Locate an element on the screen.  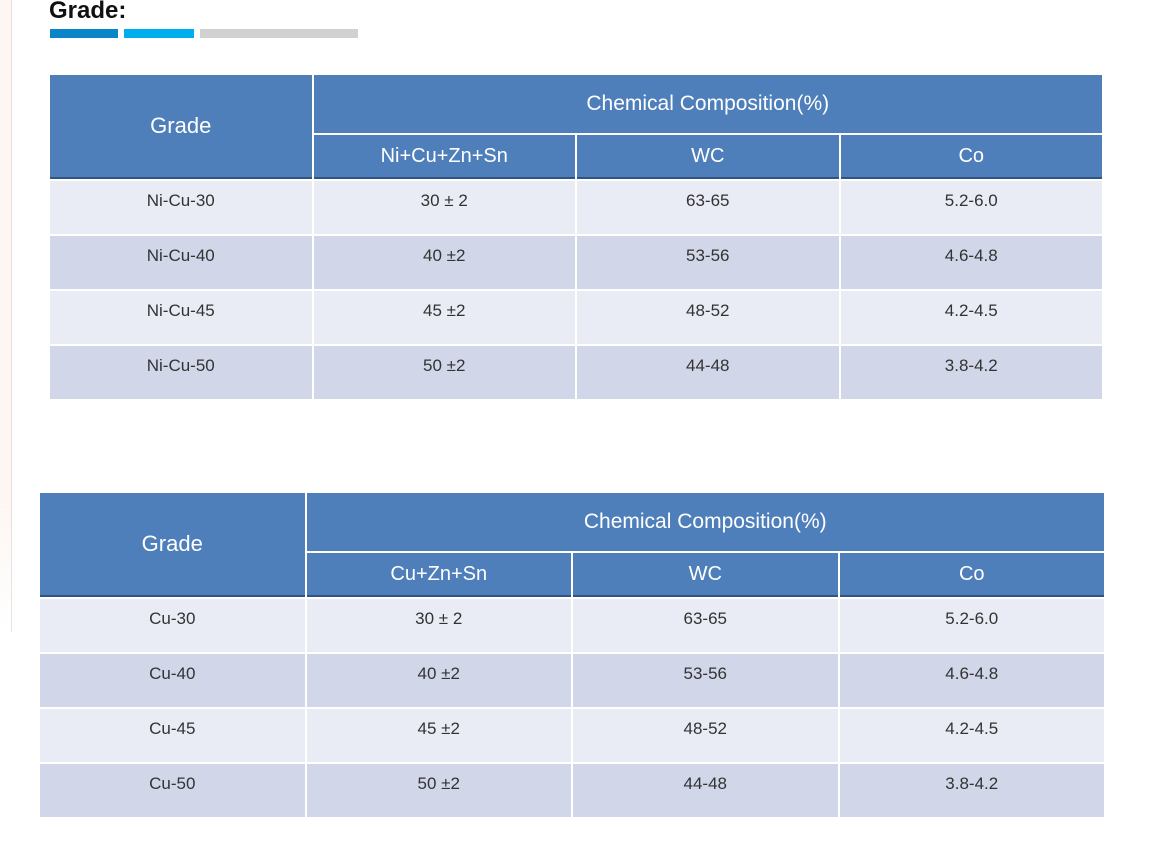
table-row: Cu-50 50 ±2 44-48 3.8-4.2 is located at coordinates (572, 790).